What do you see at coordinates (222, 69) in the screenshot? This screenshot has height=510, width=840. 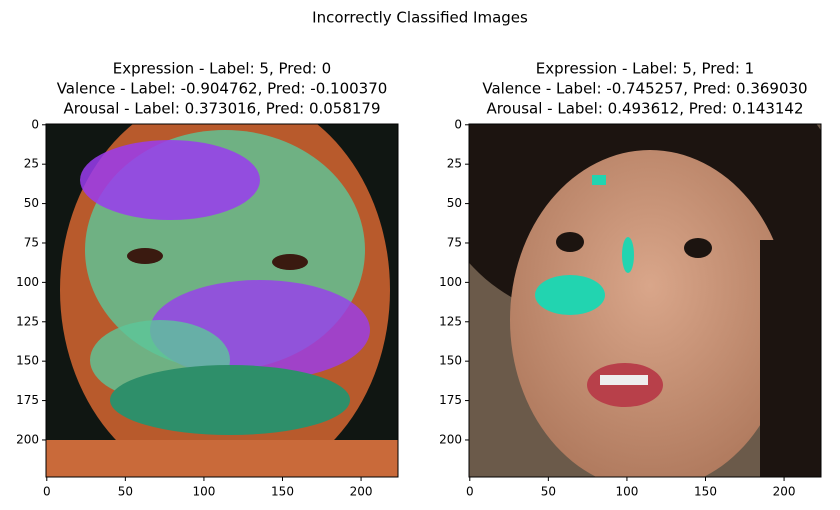 I see `axes-title: Expression - Label: 5, Pred: 0` at bounding box center [222, 69].